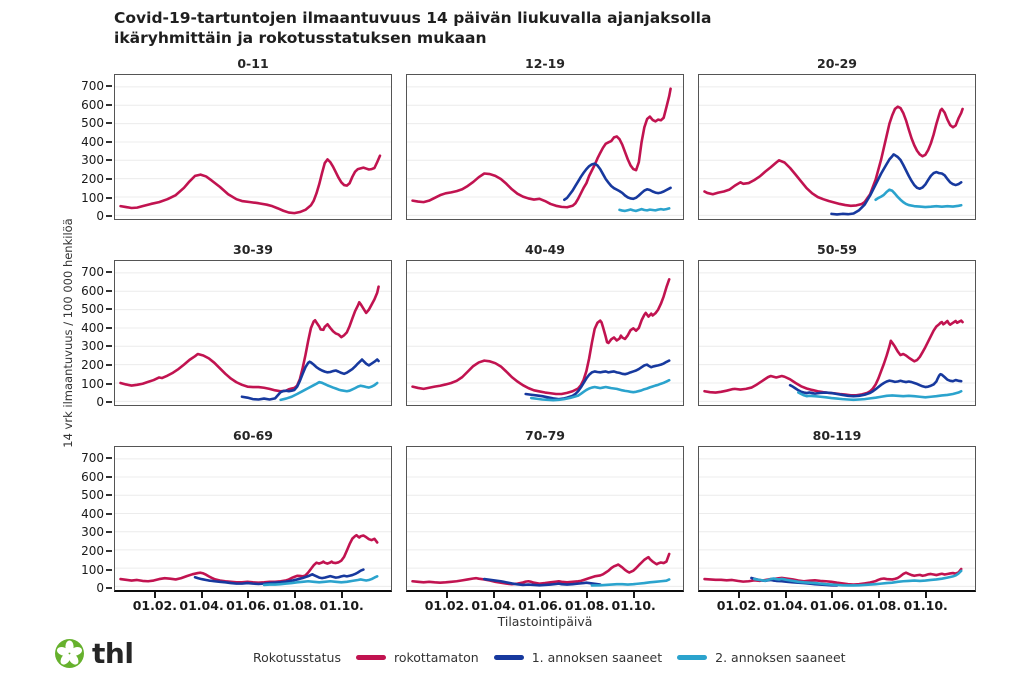 This screenshot has width=1024, height=691. I want to click on age-panel-30-39: 30-39, so click(253, 324).